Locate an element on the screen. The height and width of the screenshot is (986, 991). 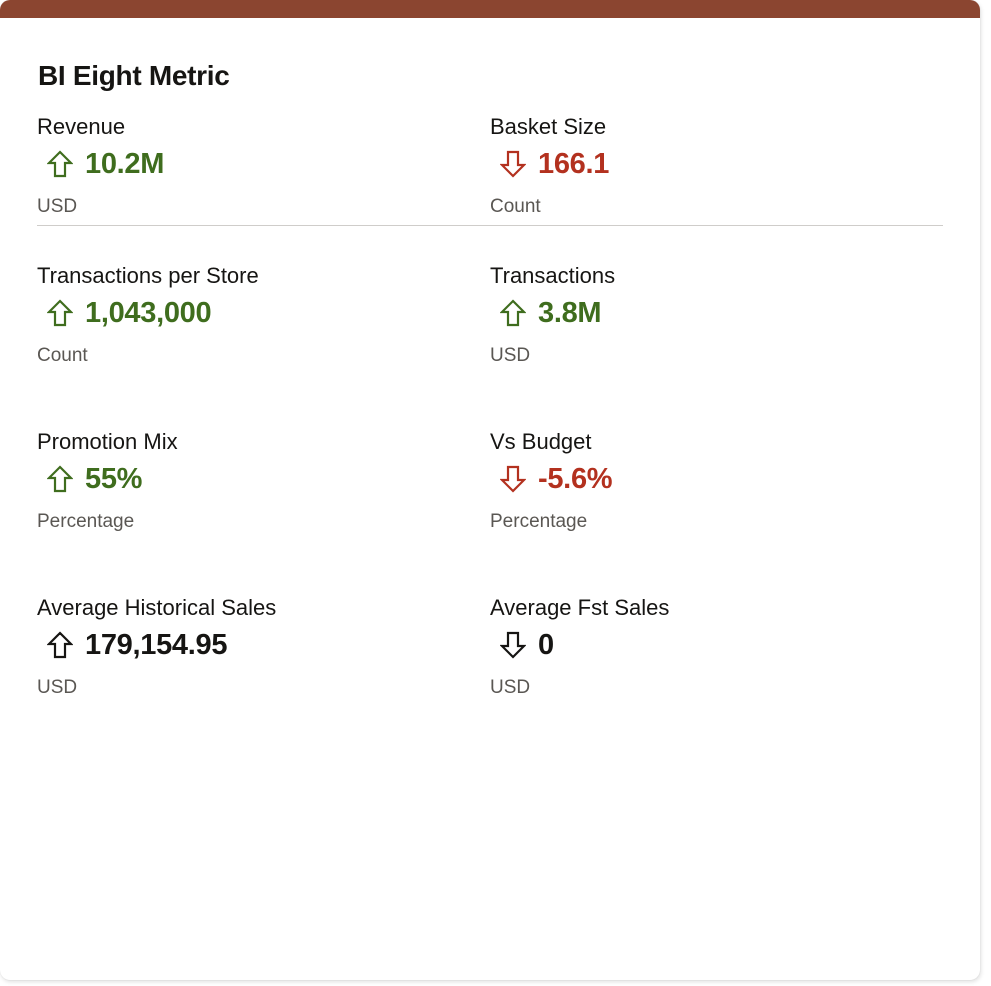
metric-label: Transactions per Store is located at coordinates (148, 275).